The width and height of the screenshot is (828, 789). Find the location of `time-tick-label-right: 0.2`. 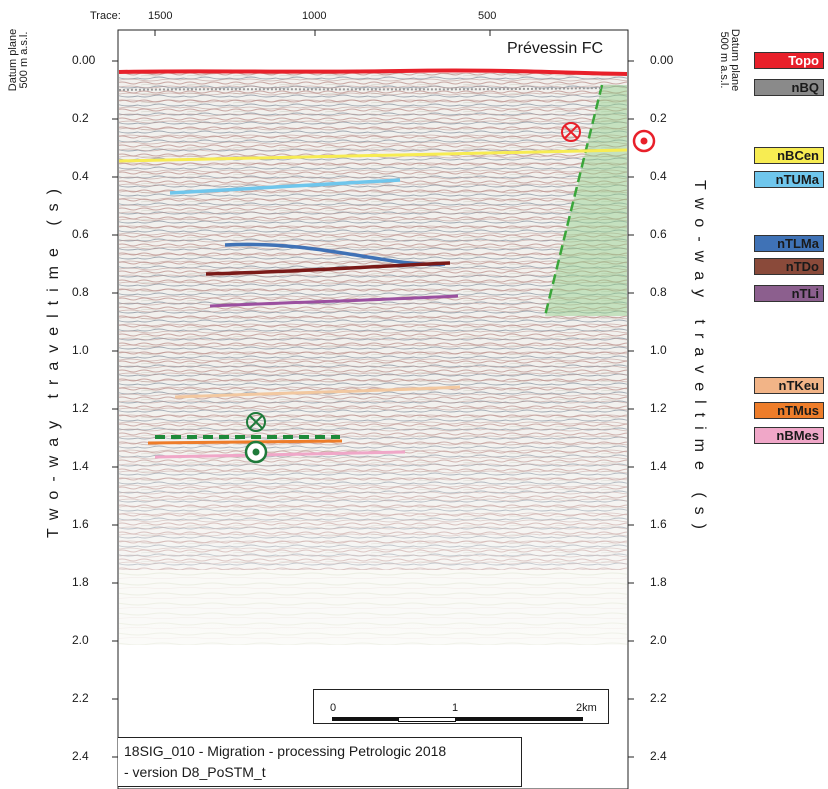

time-tick-label-right: 0.2 is located at coordinates (658, 118).